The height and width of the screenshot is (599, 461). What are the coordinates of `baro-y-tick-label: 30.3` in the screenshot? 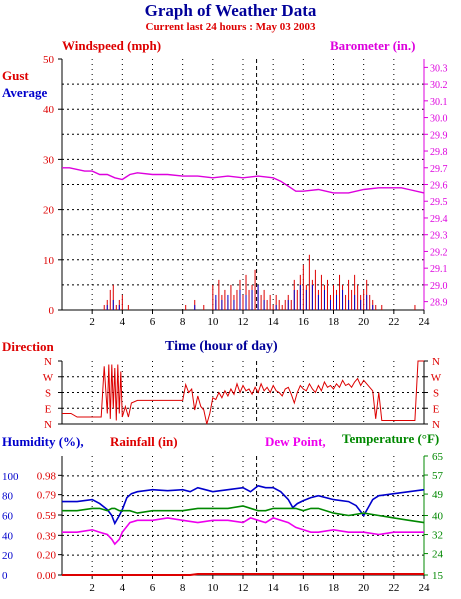 It's located at (439, 68).